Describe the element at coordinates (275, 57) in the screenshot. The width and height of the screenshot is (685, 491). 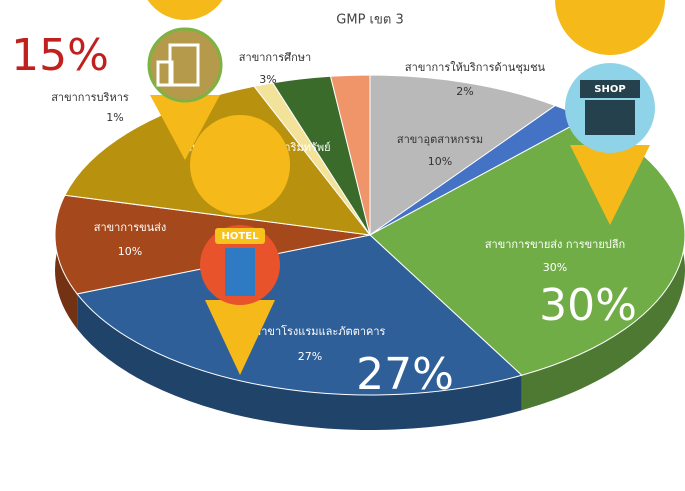
I see `category-label: สาขาการศึกษา` at that location.